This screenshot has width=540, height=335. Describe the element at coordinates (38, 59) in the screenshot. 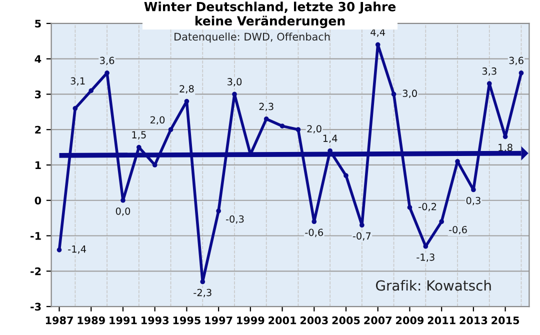

I see `y-tick-label: 4` at that location.